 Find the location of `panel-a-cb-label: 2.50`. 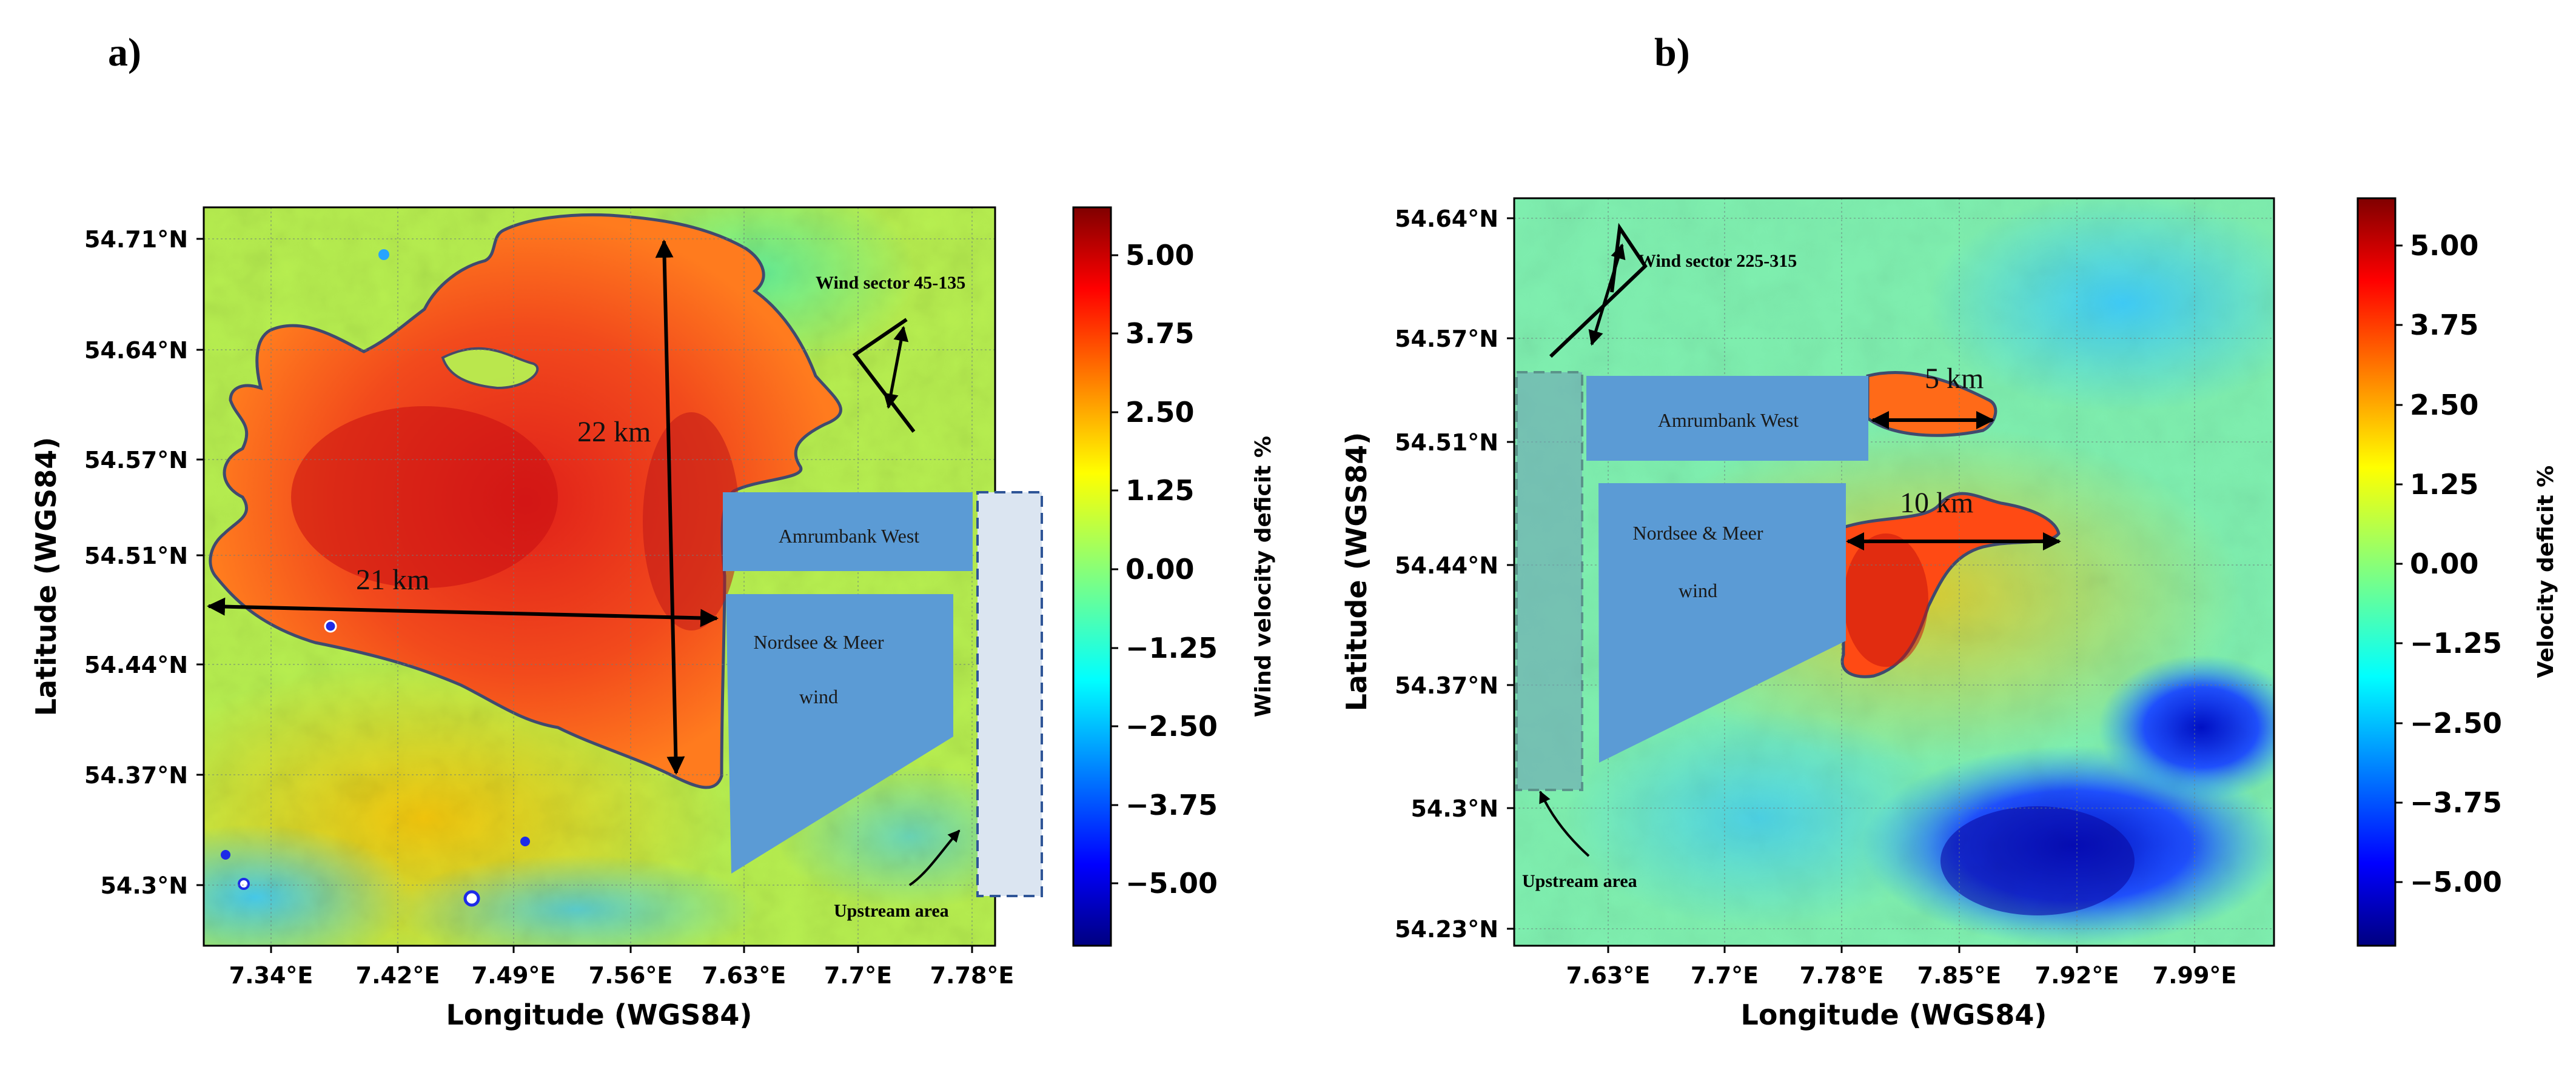

panel-a-cb-label: 2.50 is located at coordinates (1160, 413).